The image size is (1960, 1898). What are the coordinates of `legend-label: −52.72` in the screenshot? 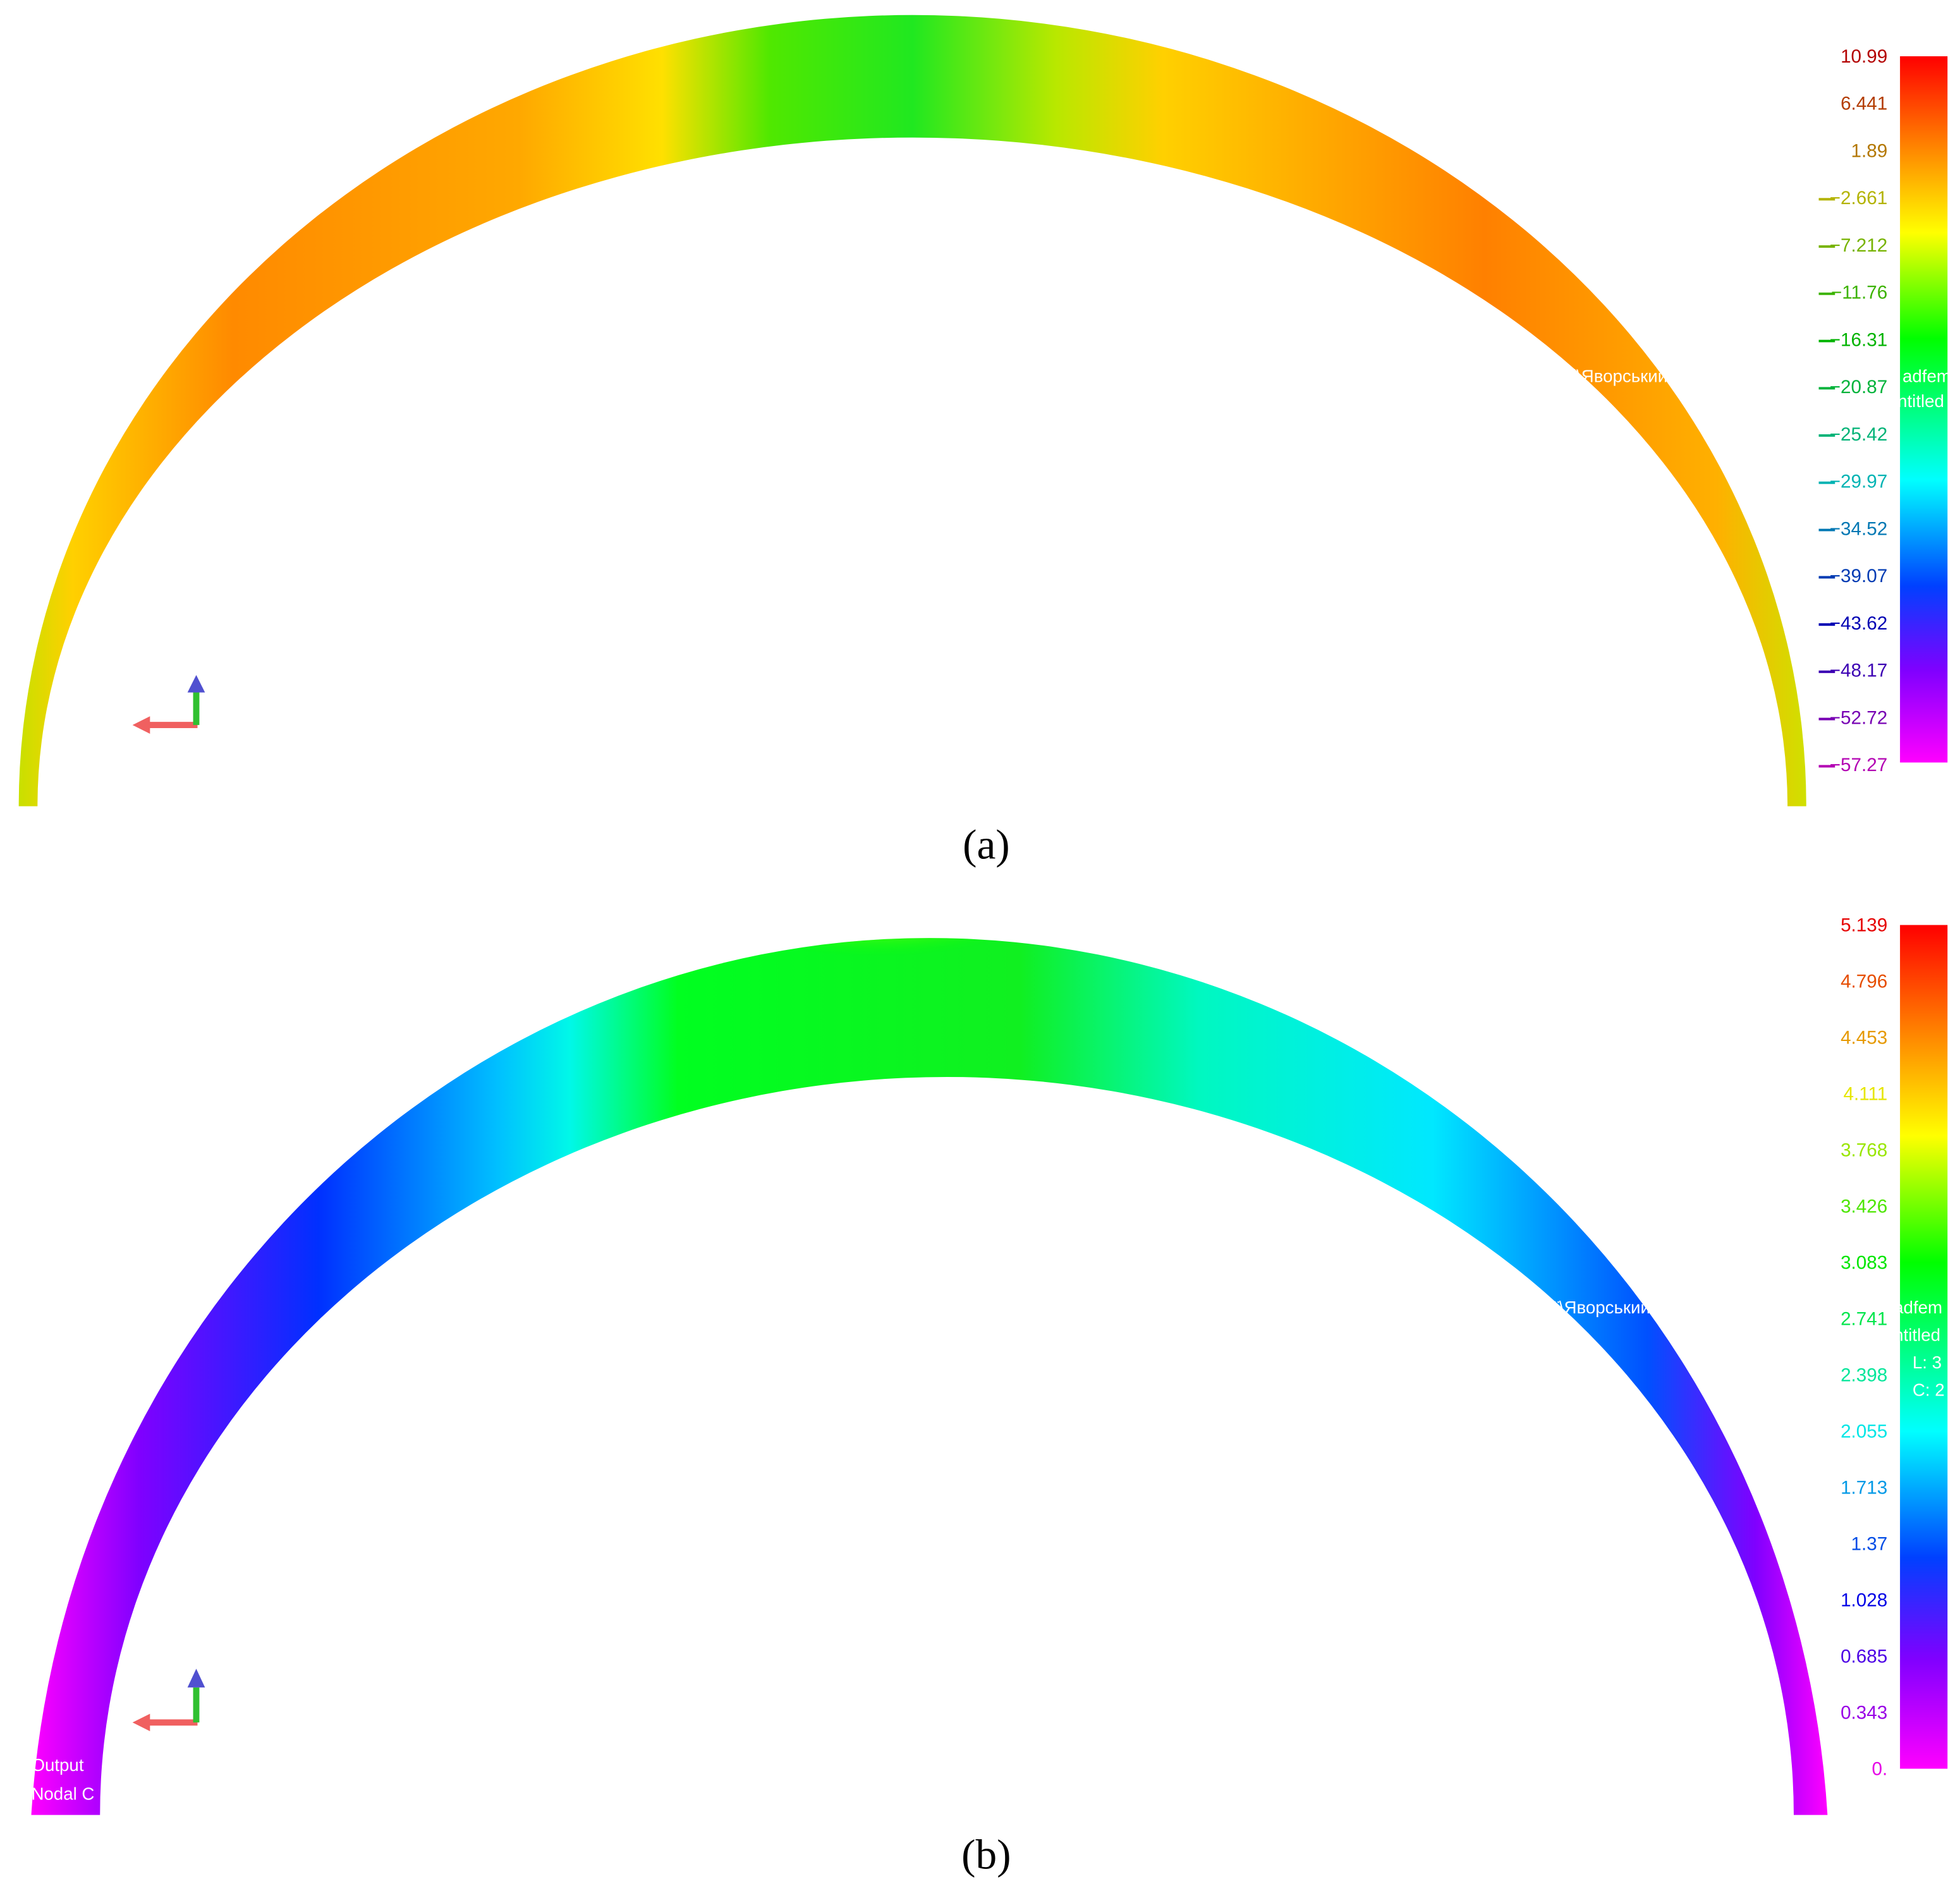 It's located at (1859, 718).